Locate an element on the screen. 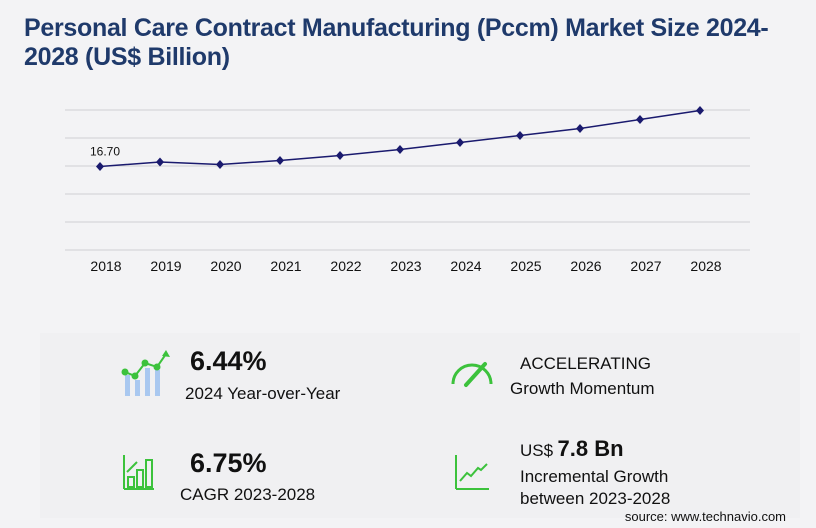 The width and height of the screenshot is (816, 528). trend-chart-icon is located at coordinates (472, 472).